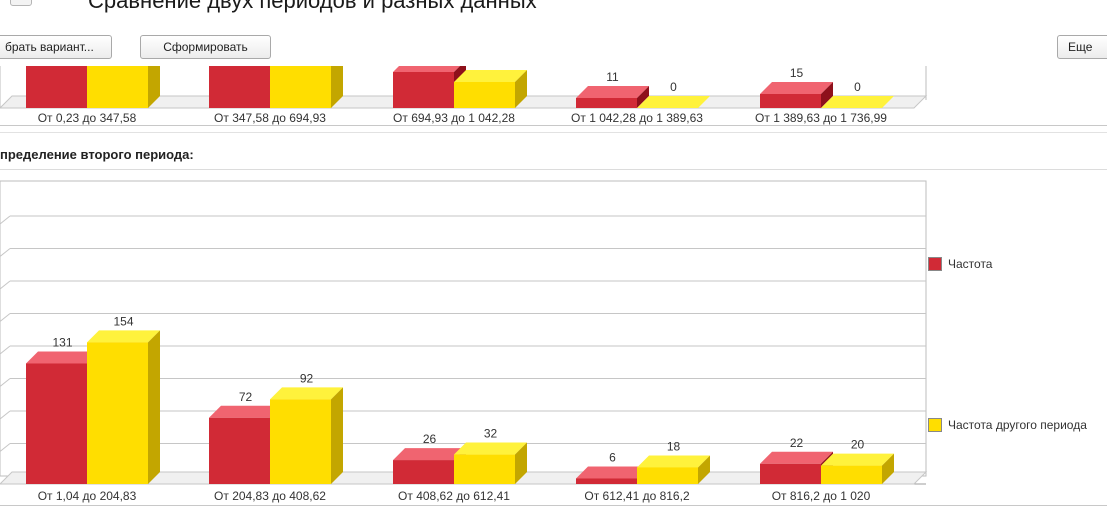  Describe the element at coordinates (612, 472) in the screenshot. I see `bar-s1-4-top` at that location.